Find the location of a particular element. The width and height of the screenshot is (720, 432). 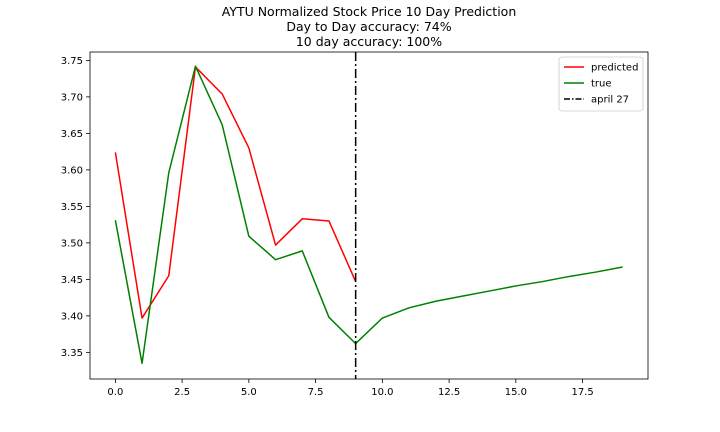

legend-box is located at coordinates (601, 84).